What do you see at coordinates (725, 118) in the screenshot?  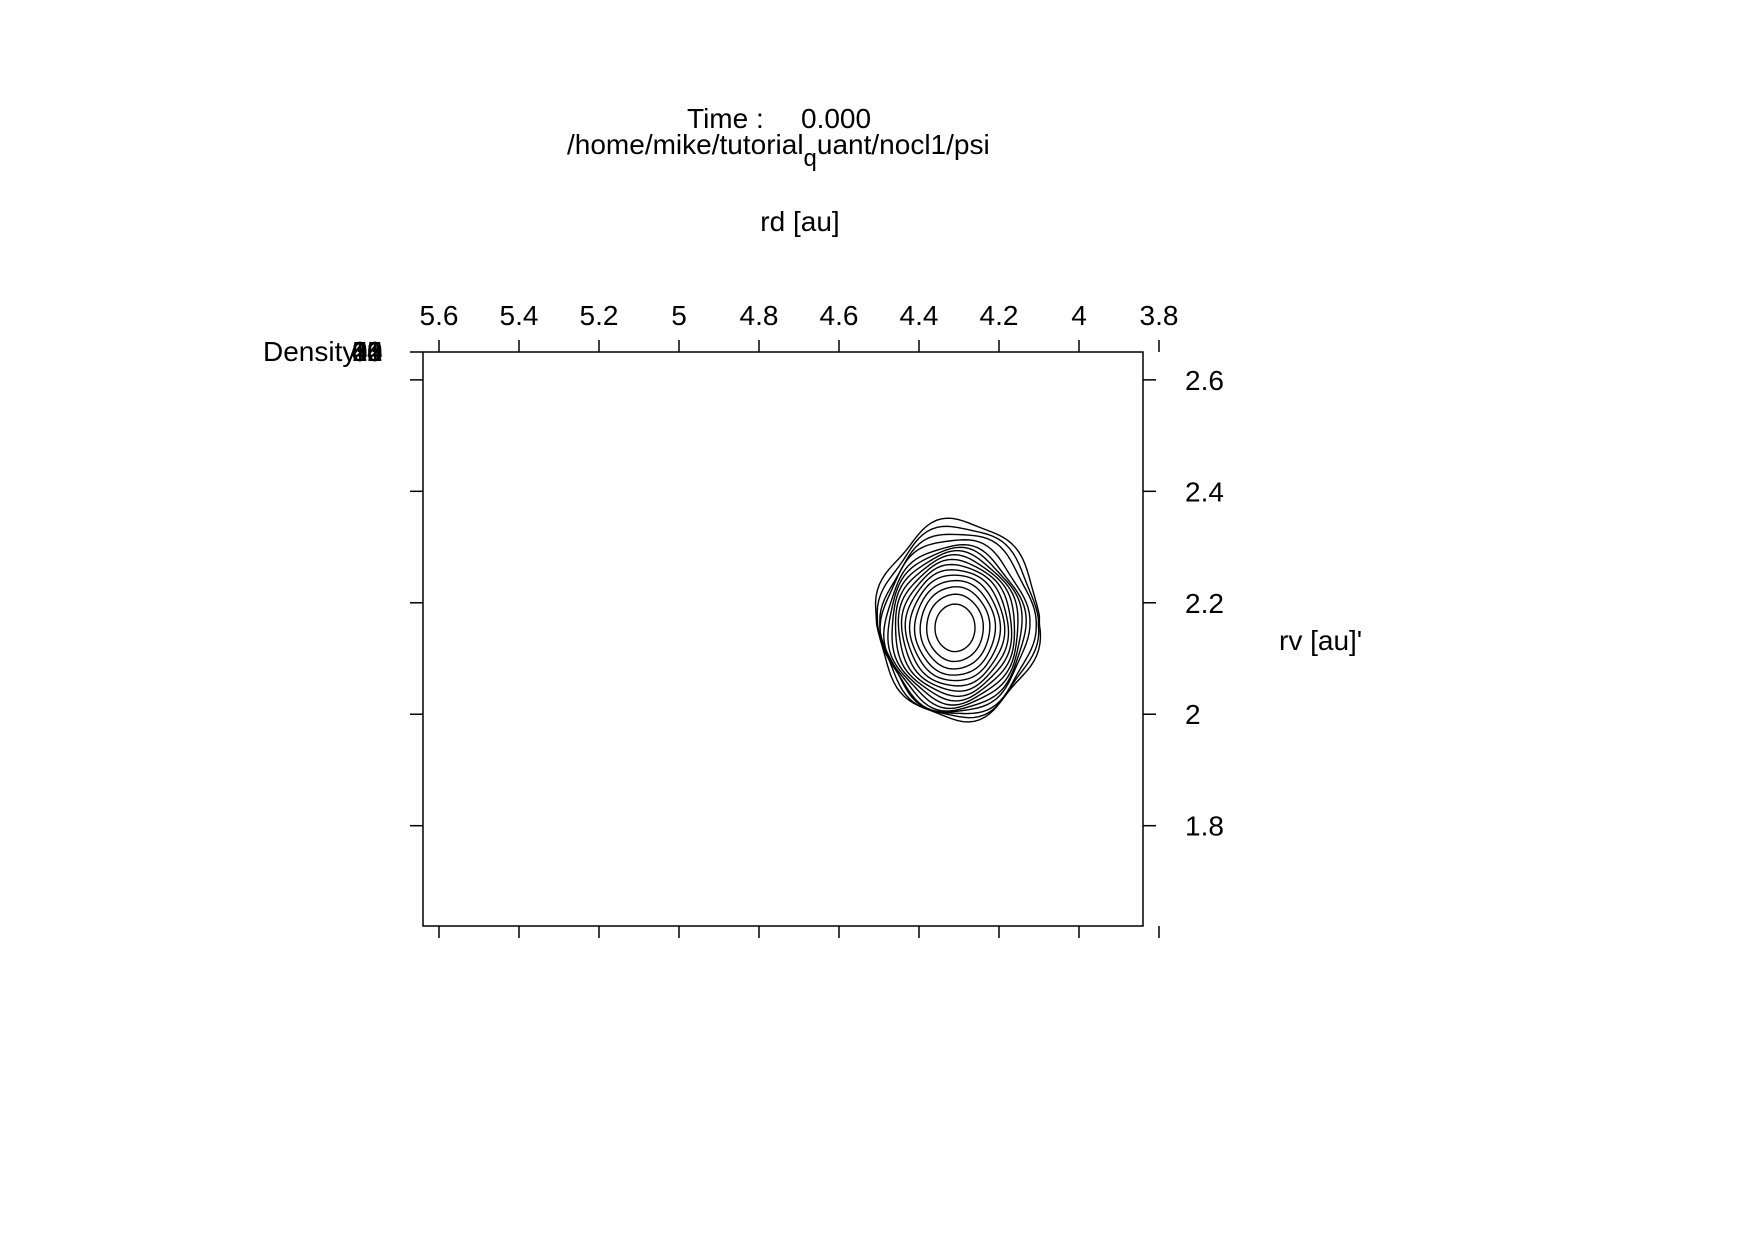 I see `title-time-label: Time :` at bounding box center [725, 118].